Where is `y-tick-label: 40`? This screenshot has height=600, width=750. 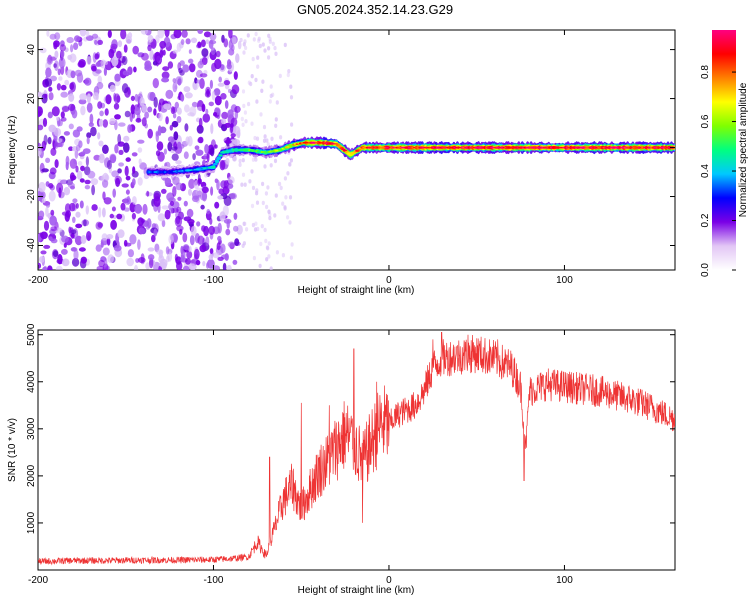
y-tick-label: 40 is located at coordinates (31, 50).